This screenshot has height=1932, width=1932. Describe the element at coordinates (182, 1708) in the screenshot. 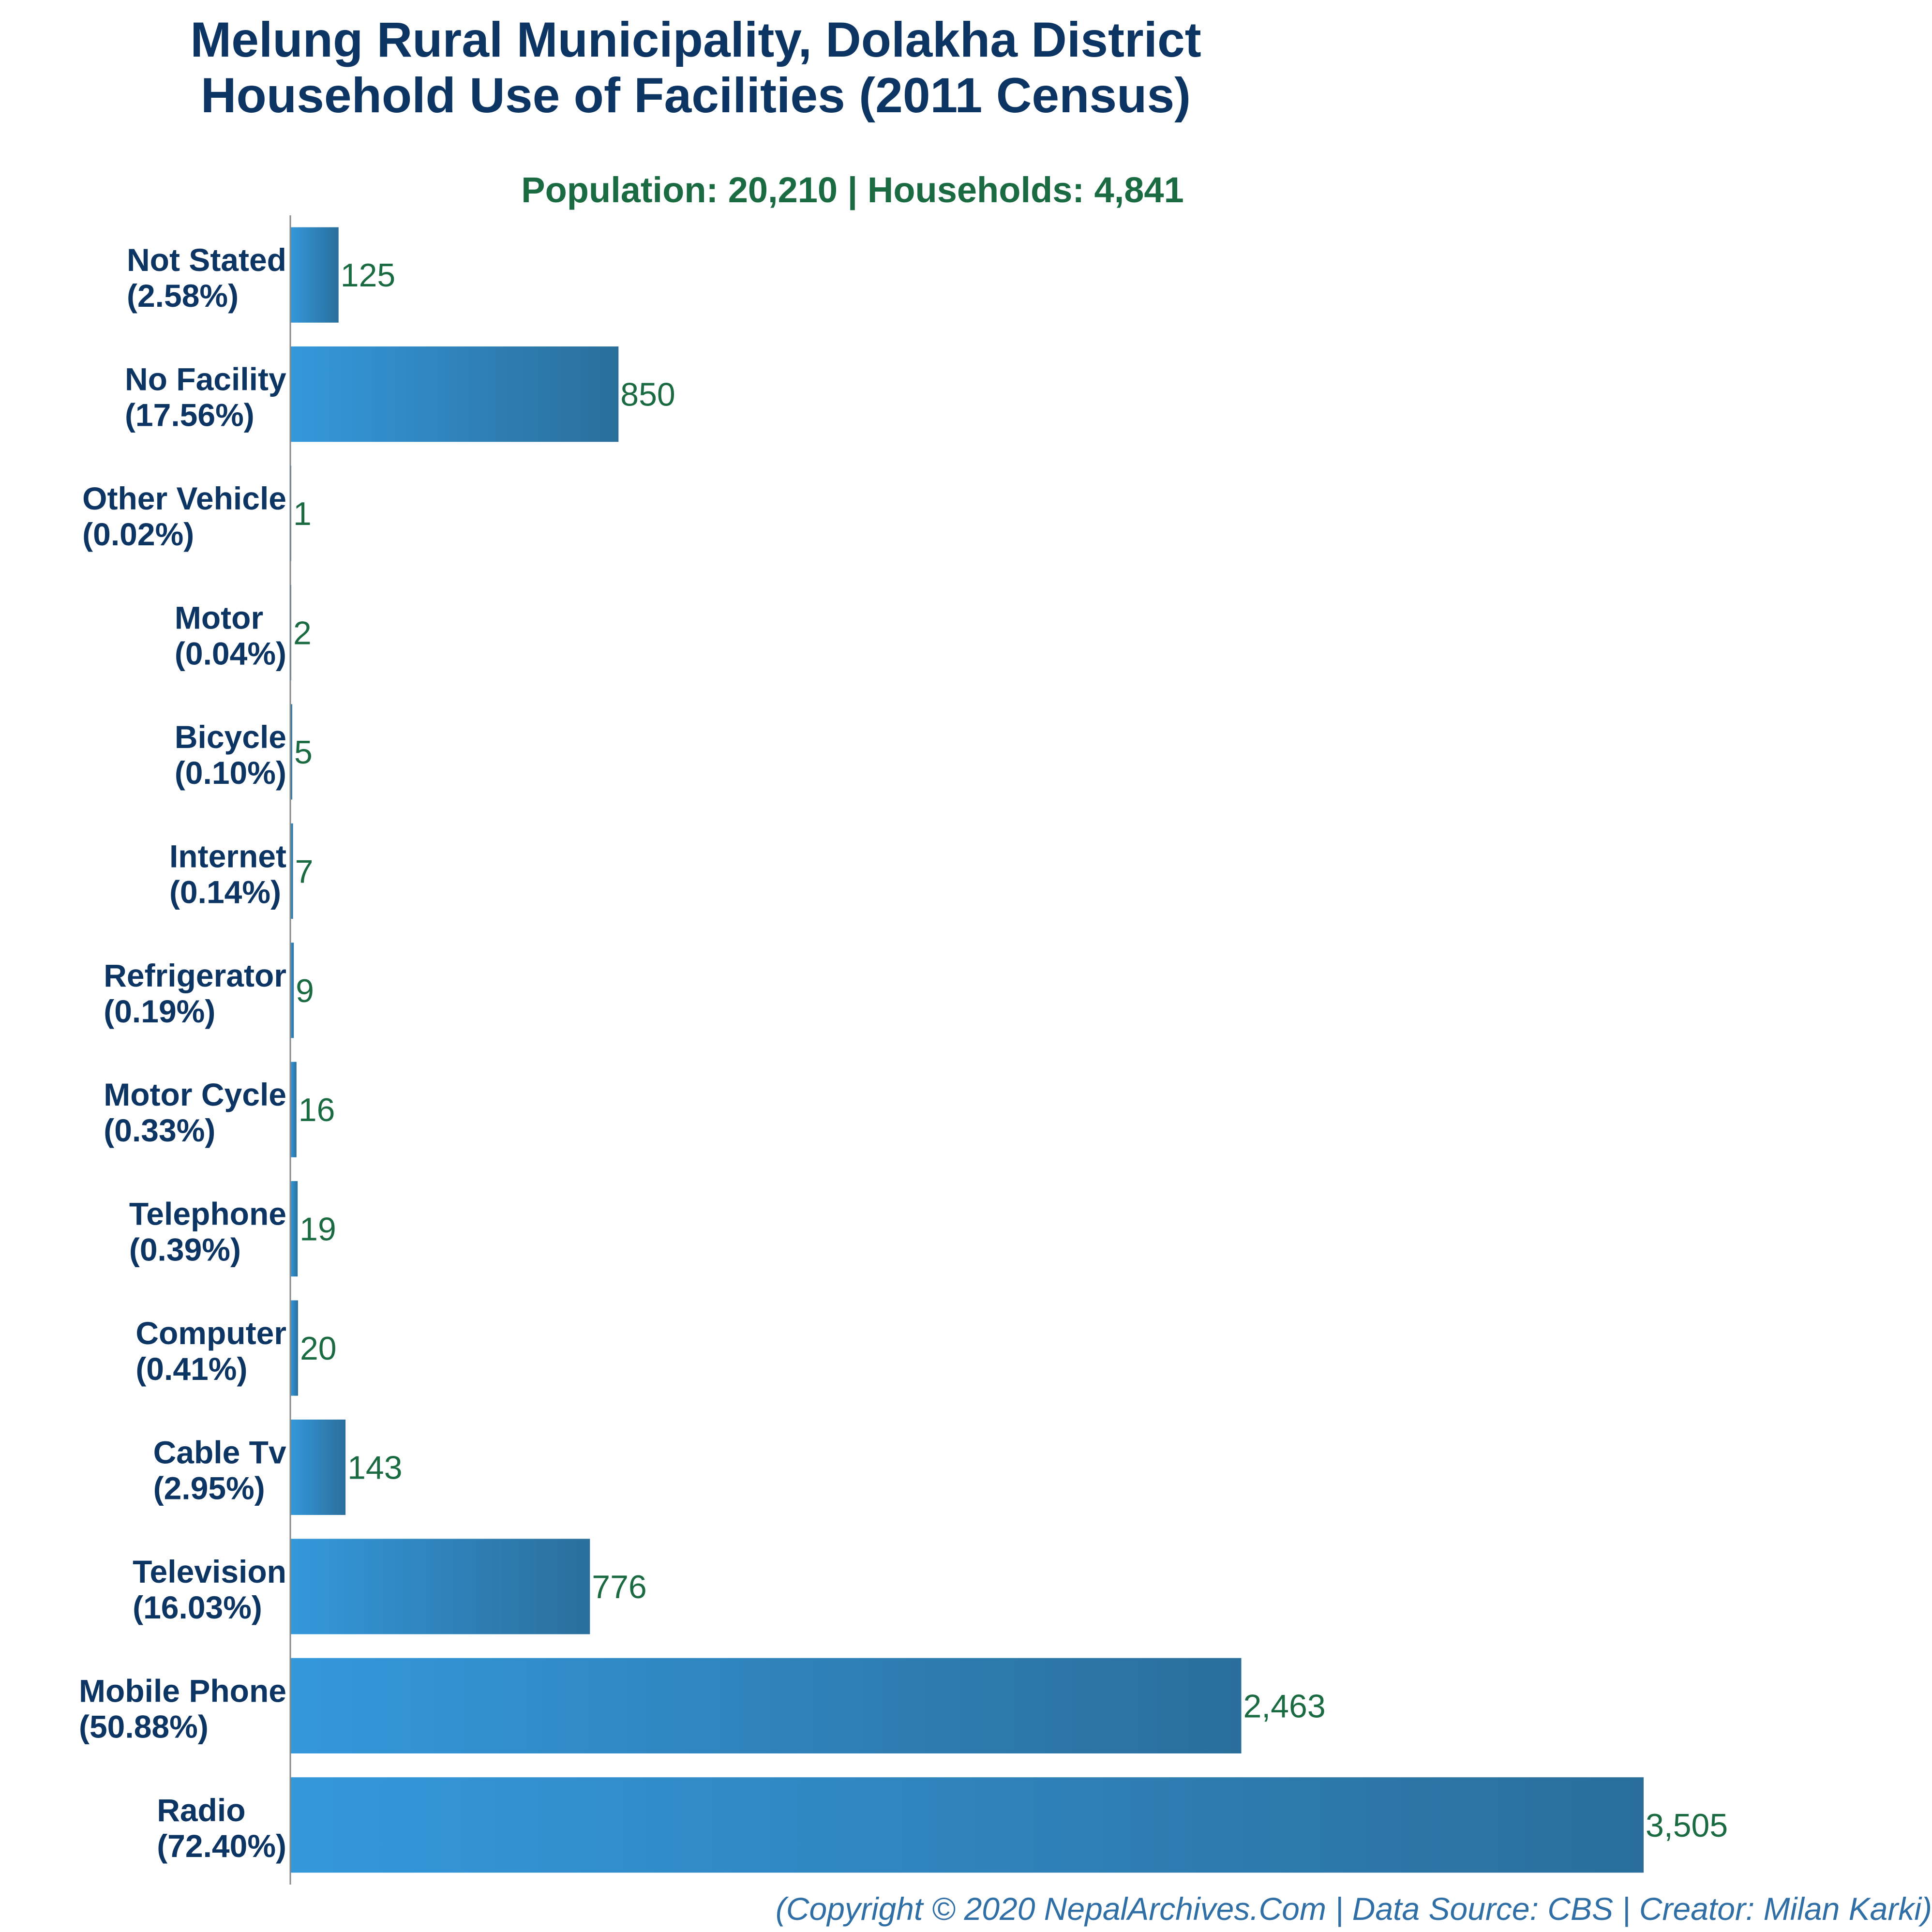

I see `category-label-mobile-phone: Mobile Phone (50.88%)` at that location.